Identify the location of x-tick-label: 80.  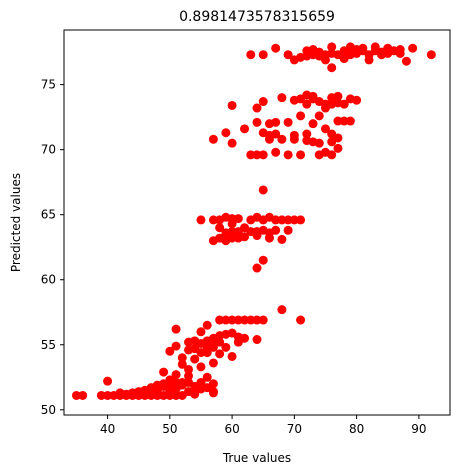
(356, 429).